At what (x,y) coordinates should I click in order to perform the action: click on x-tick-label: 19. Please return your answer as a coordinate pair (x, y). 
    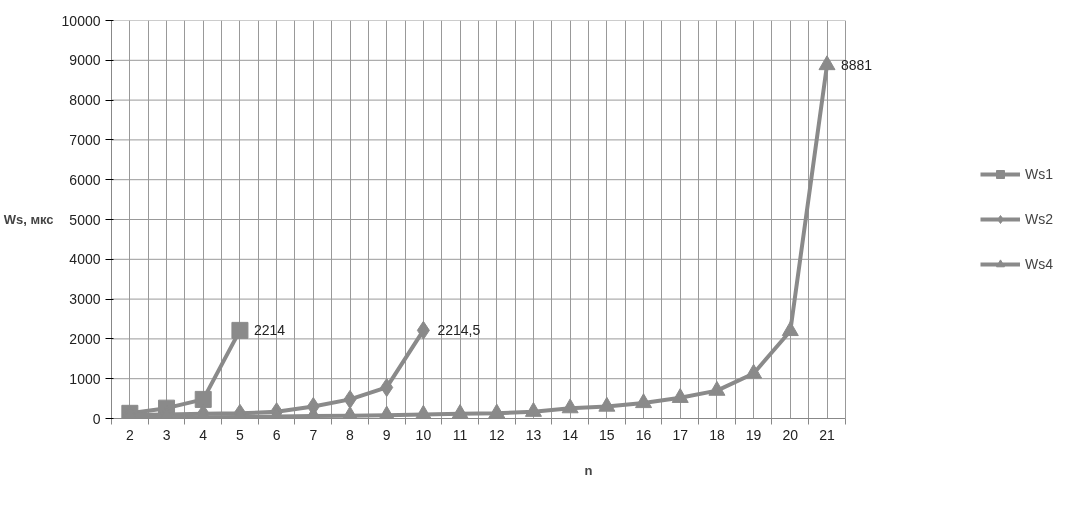
    Looking at the image, I should click on (753, 434).